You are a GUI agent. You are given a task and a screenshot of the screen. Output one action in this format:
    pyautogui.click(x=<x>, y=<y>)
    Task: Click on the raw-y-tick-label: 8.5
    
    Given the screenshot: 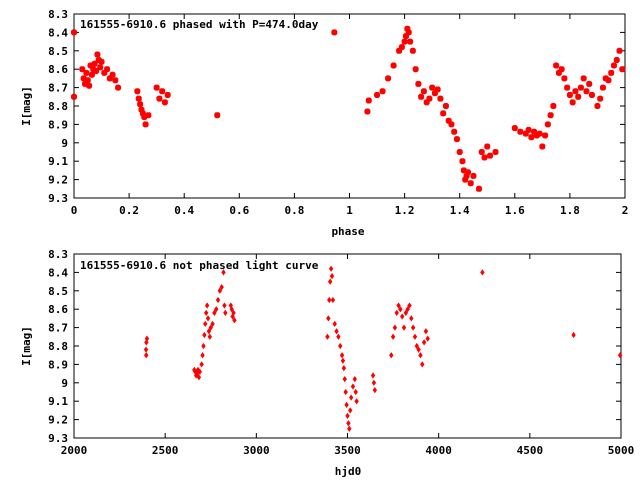 What is the action you would take?
    pyautogui.click(x=58, y=291)
    